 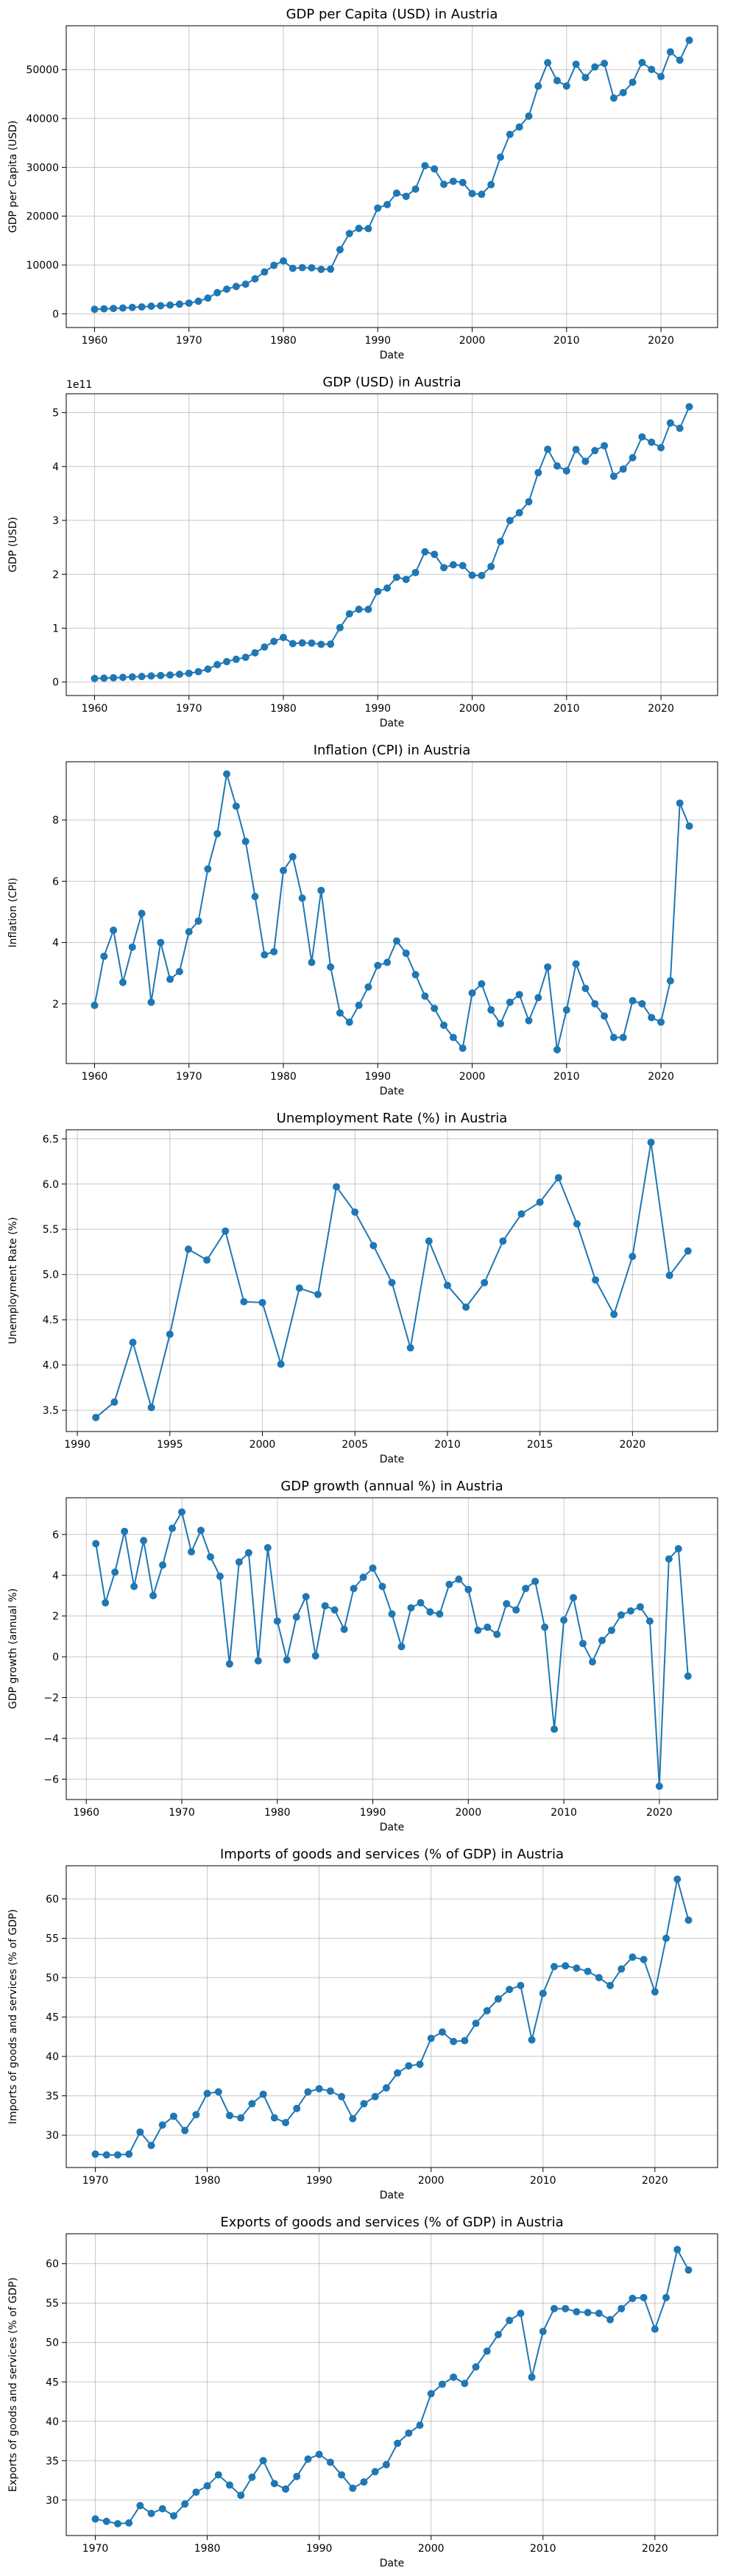 What do you see at coordinates (55, 683) in the screenshot?
I see `y-tick-label: 0` at bounding box center [55, 683].